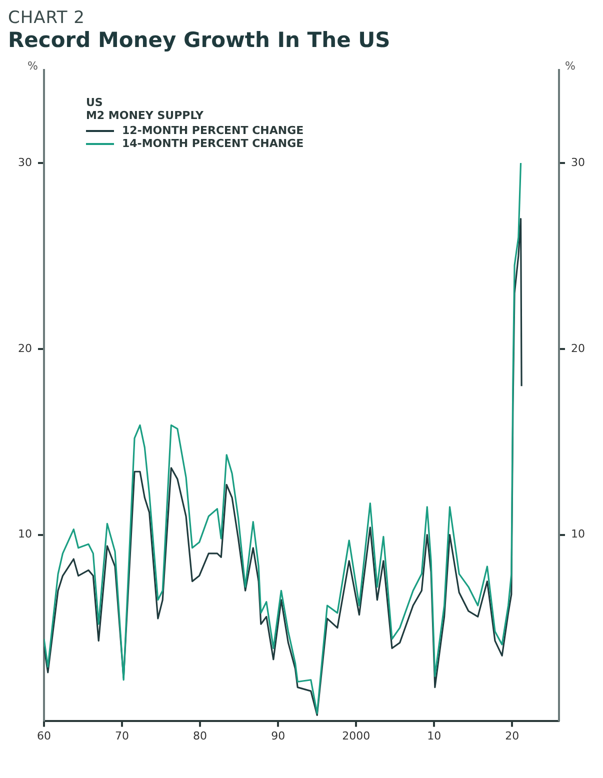  Describe the element at coordinates (356, 735) in the screenshot. I see `x-tick-label: 2000` at that location.